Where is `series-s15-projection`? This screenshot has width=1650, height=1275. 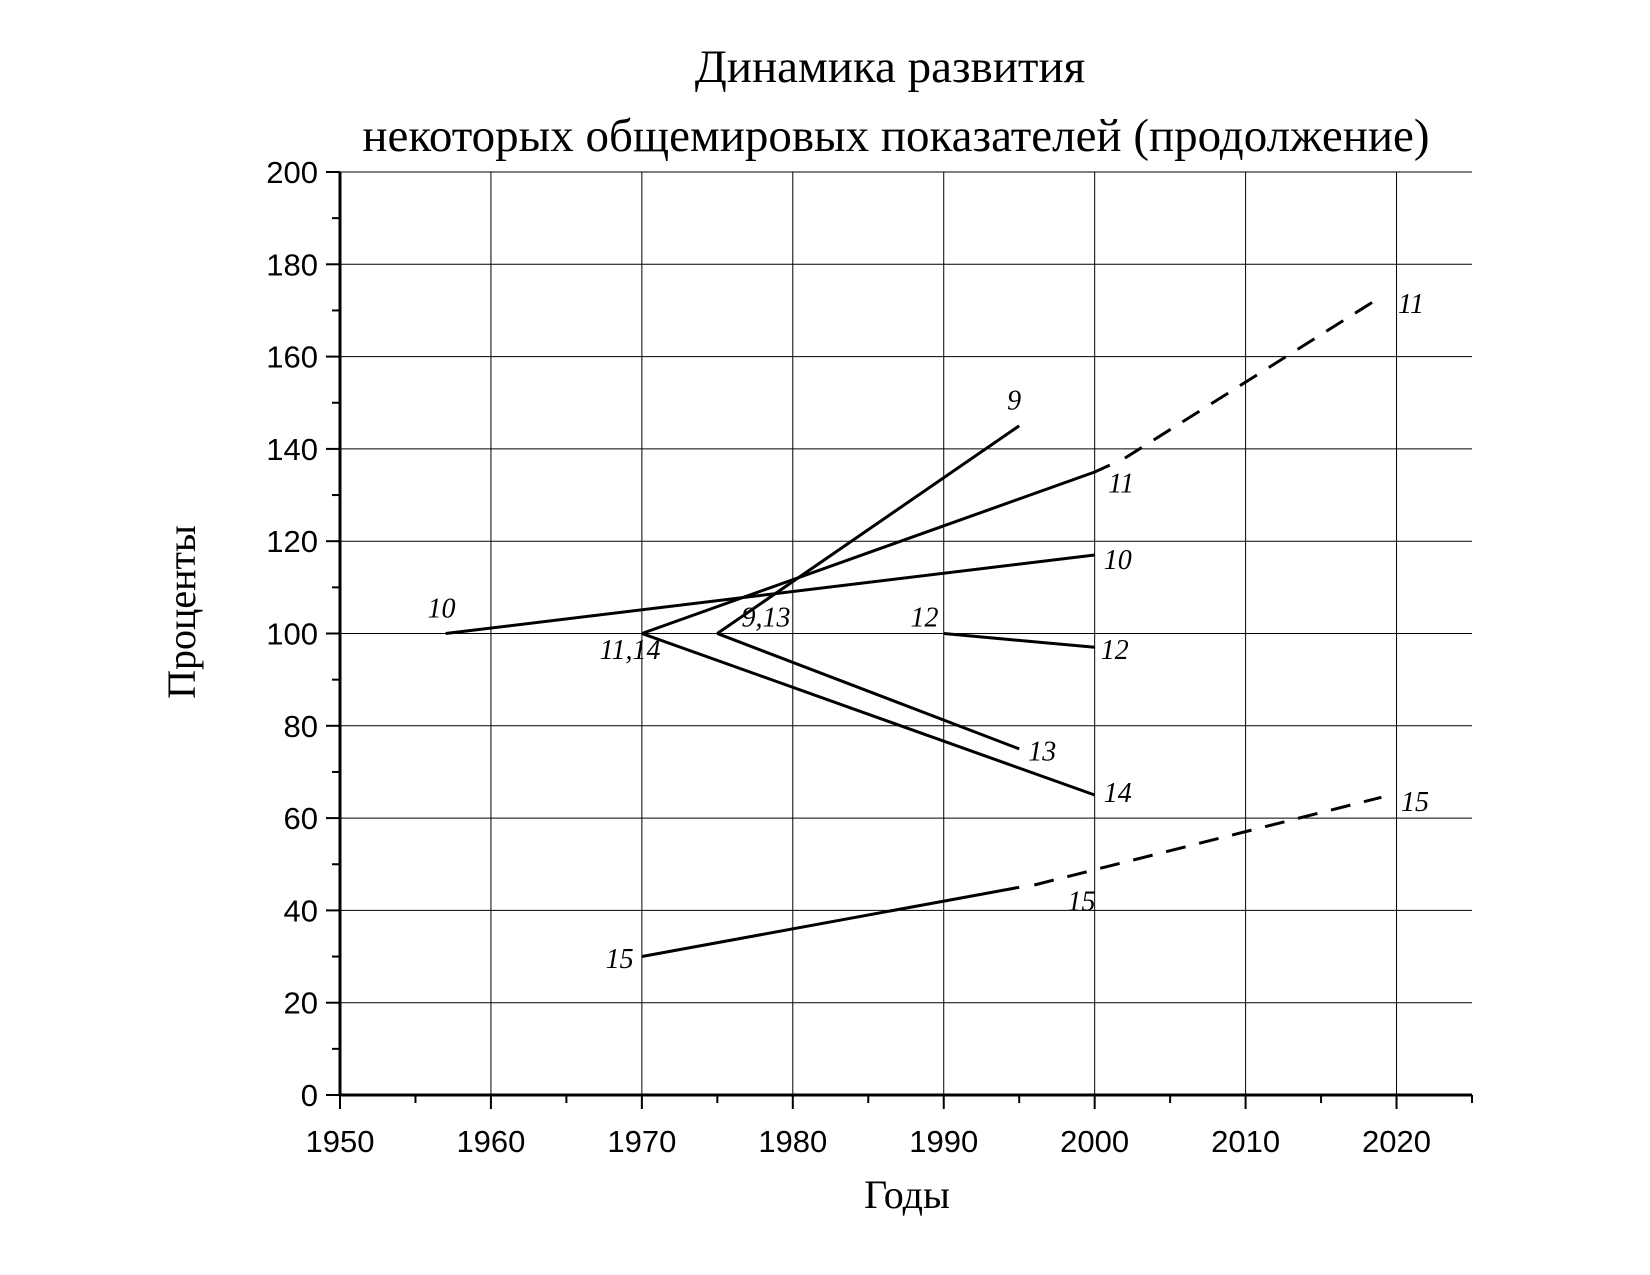
series-s15-projection is located at coordinates (1207, 841).